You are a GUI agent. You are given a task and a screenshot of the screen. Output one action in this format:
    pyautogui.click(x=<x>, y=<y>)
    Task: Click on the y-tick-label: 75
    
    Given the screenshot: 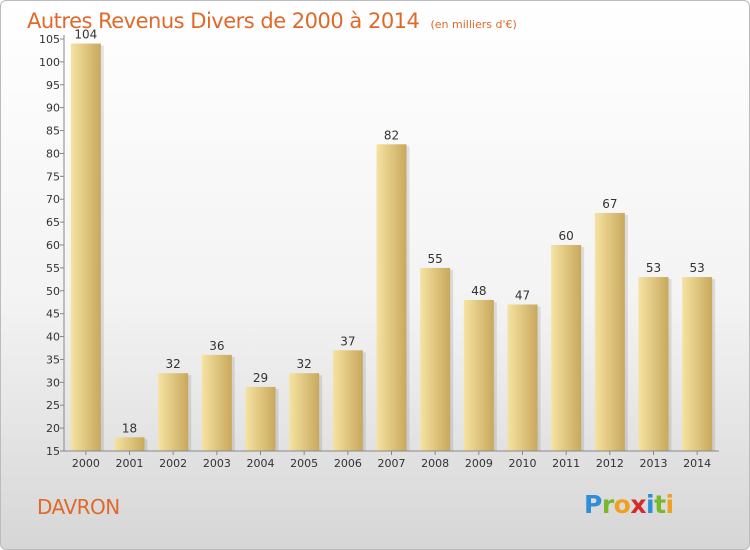 What is the action you would take?
    pyautogui.click(x=53, y=176)
    